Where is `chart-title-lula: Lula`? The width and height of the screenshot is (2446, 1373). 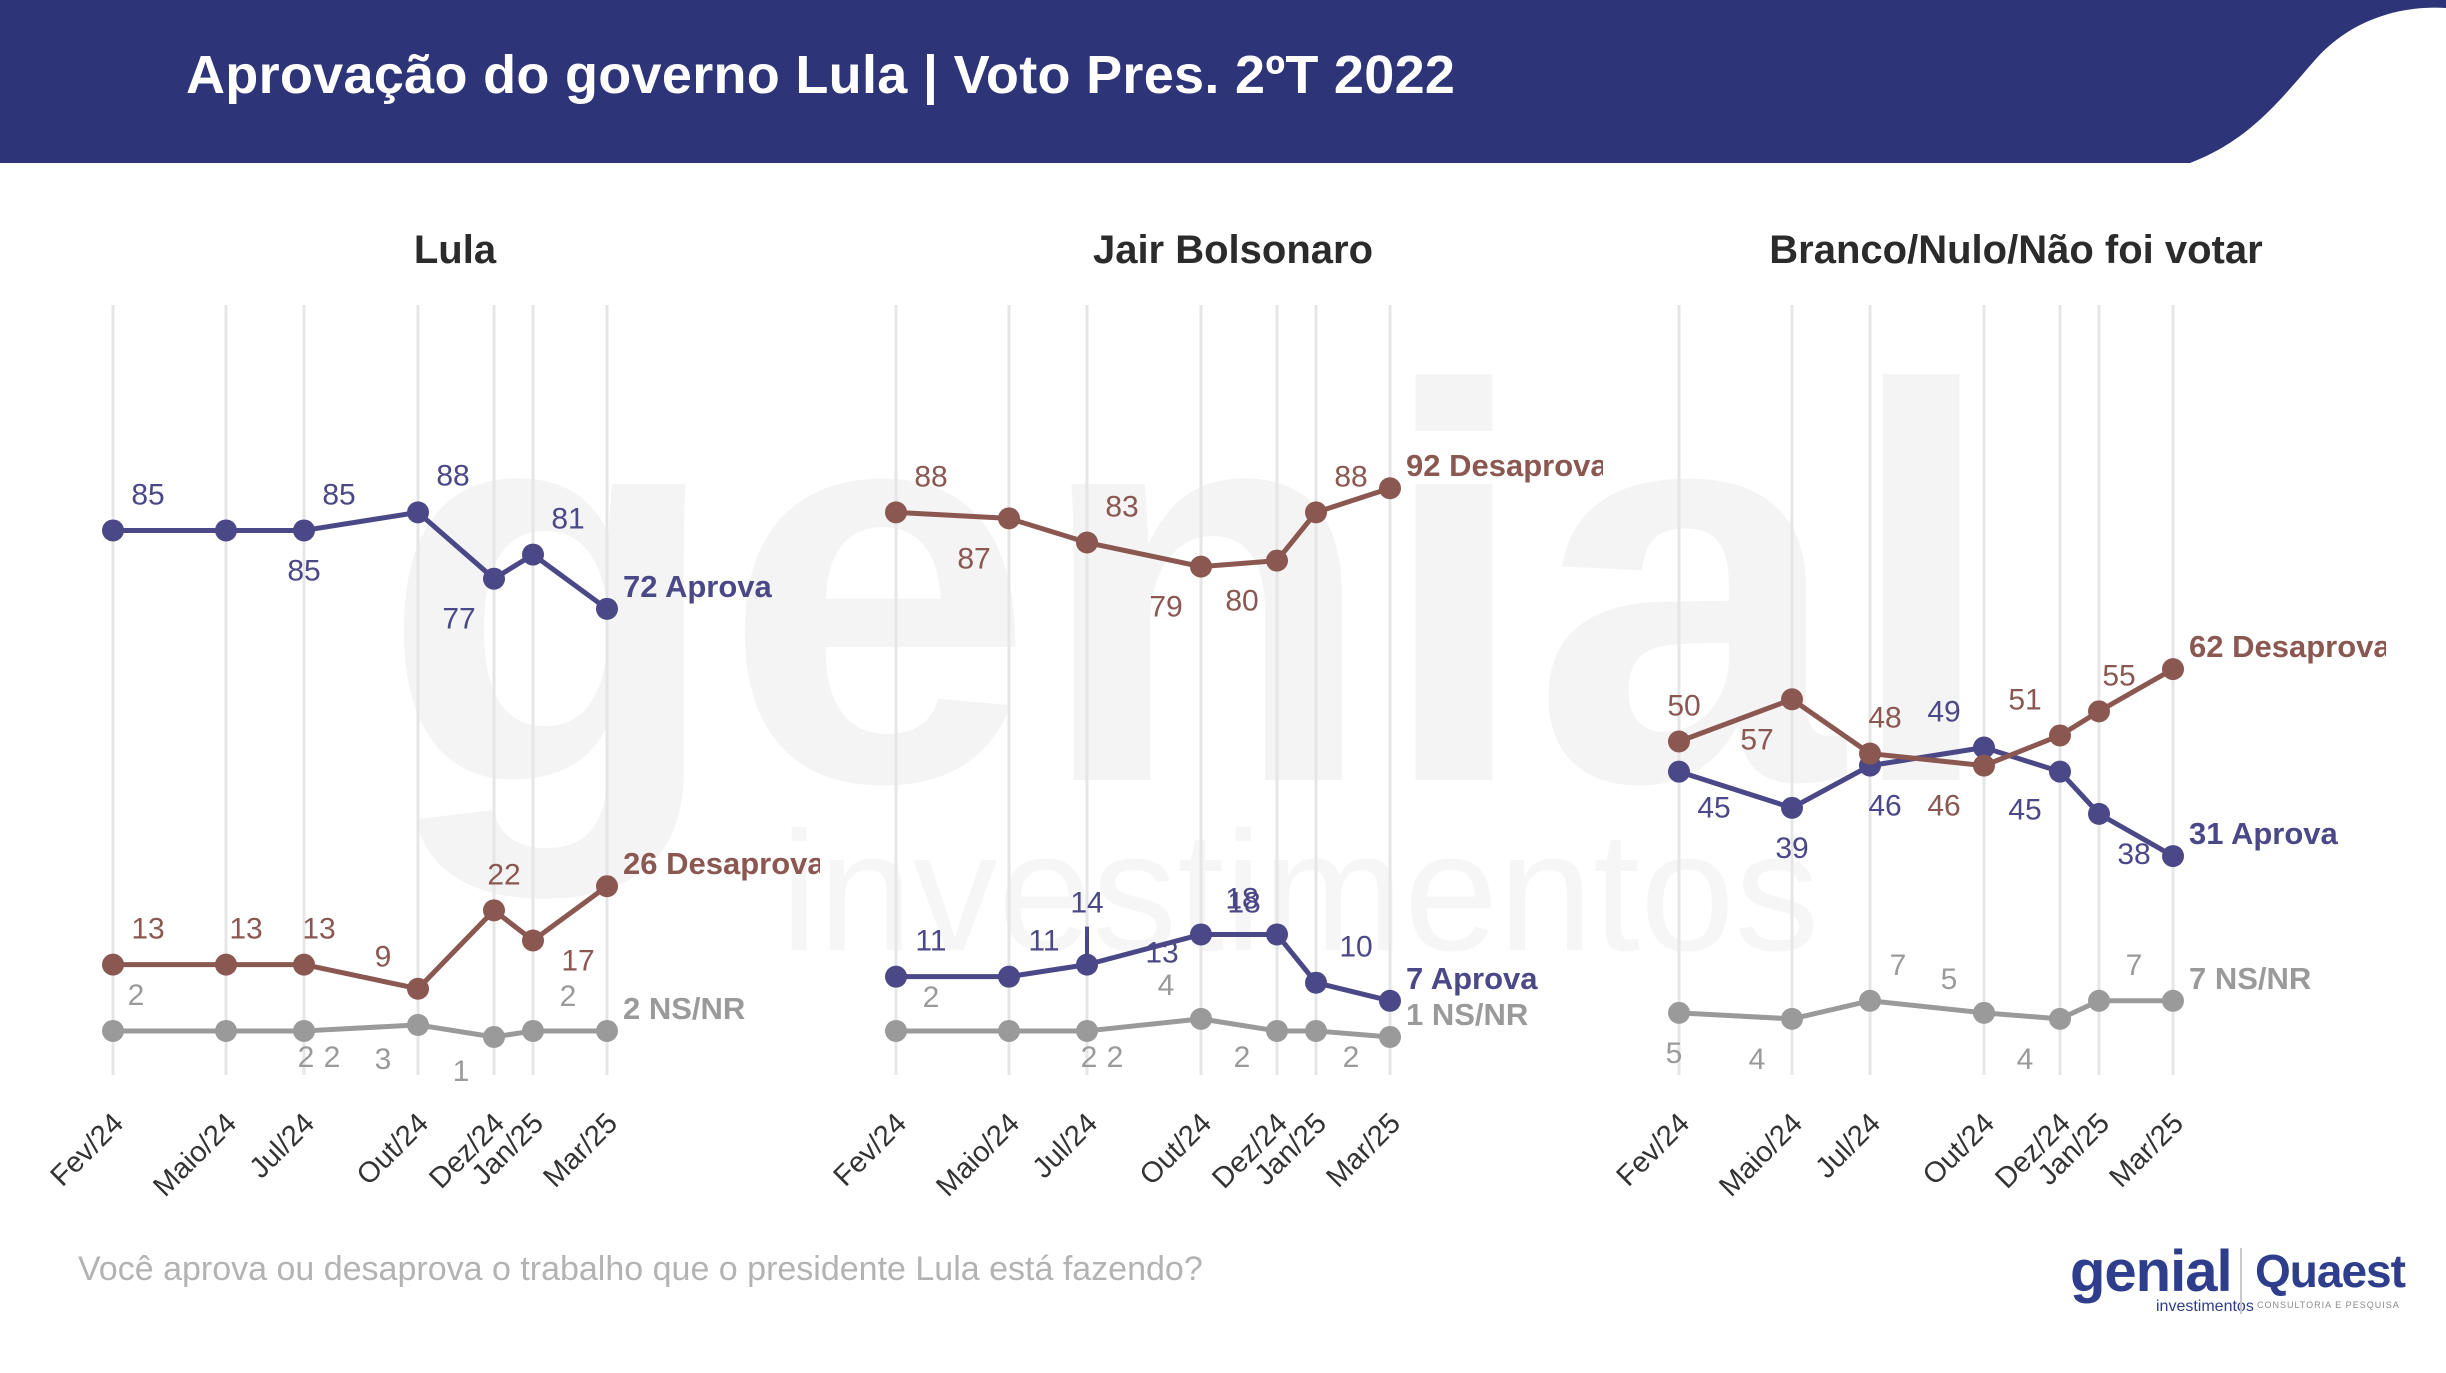
chart-title-lula: Lula is located at coordinates (455, 250).